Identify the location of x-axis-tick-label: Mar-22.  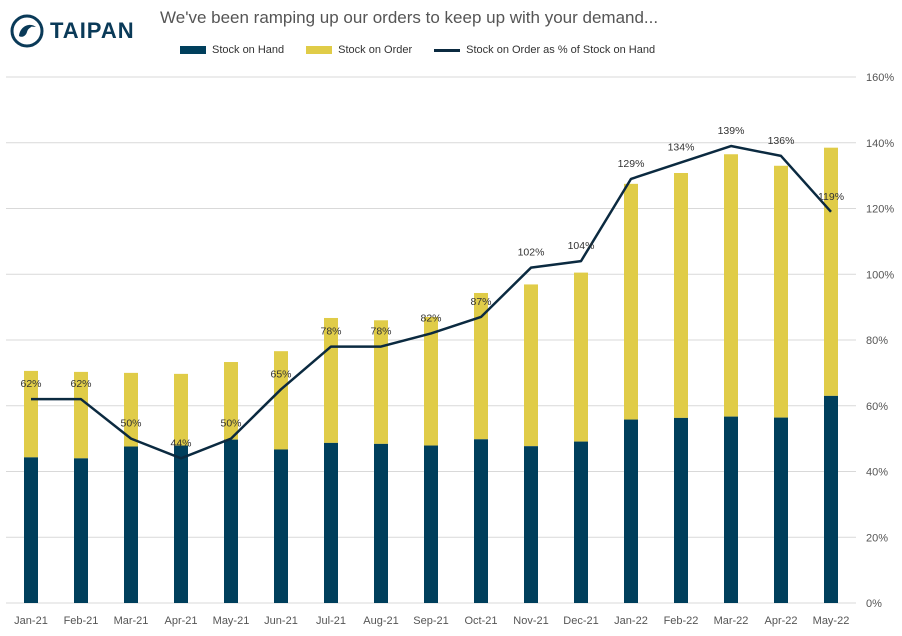
(731, 621).